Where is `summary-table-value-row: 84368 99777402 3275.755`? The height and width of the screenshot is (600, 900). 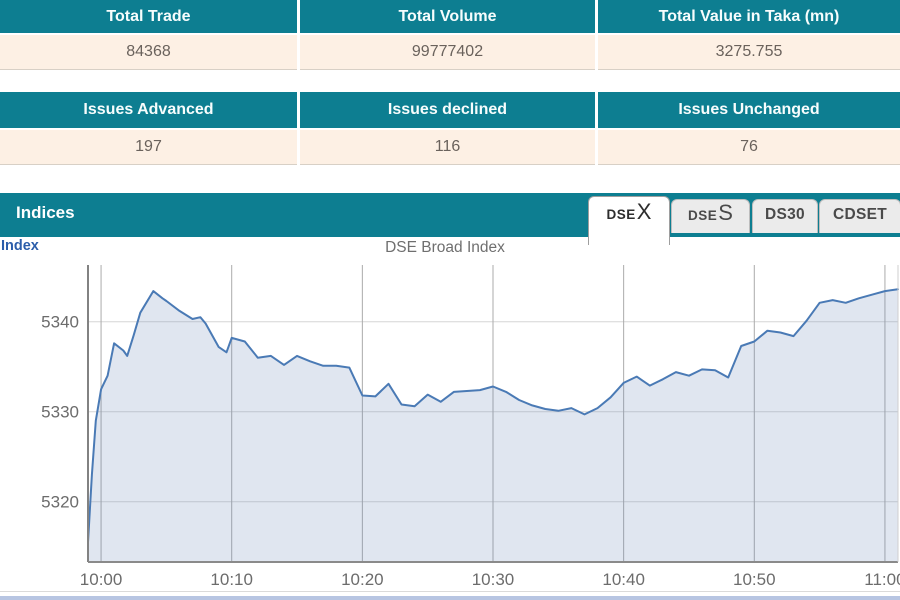 summary-table-value-row: 84368 99777402 3275.755 is located at coordinates (450, 52).